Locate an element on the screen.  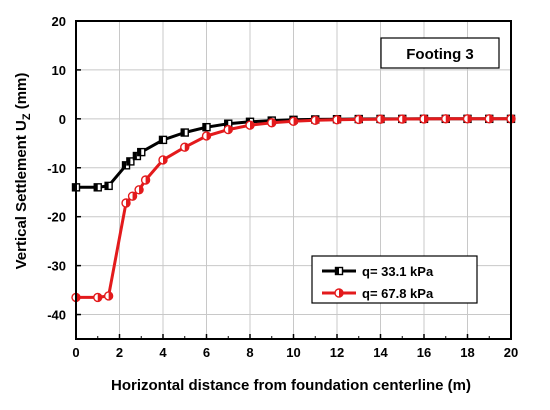
x-tick-label: 0 is located at coordinates (75, 352).